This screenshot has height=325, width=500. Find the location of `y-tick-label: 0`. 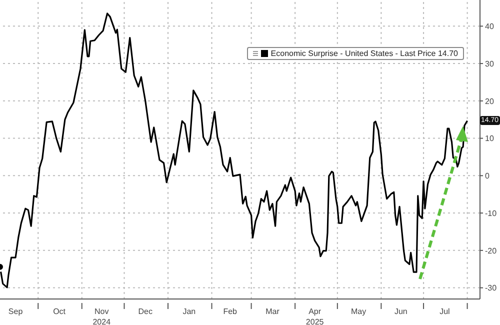

y-tick-label: 0 is located at coordinates (487, 176).